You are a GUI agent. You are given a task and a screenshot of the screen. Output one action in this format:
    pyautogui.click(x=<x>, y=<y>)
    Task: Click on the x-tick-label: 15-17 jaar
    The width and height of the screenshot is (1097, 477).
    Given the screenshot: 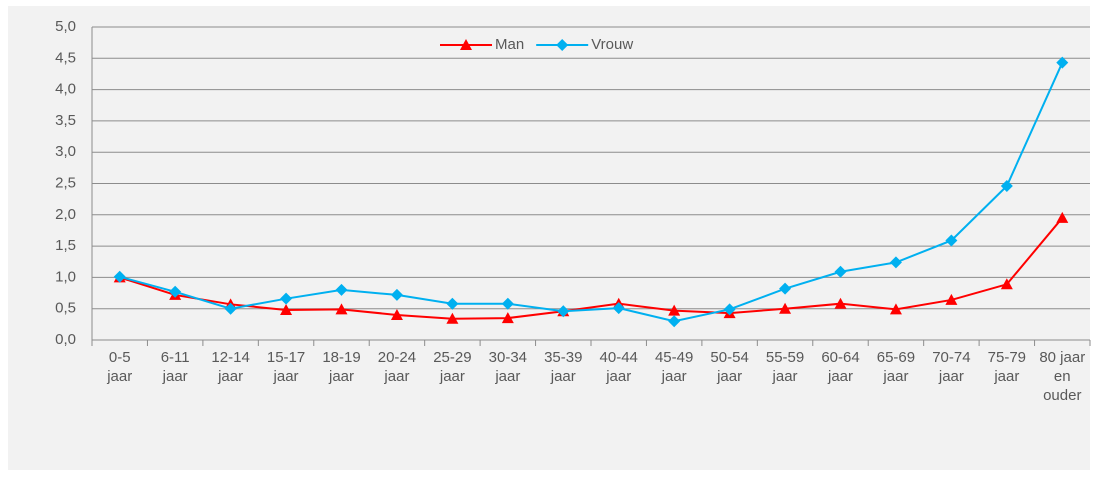 What is the action you would take?
    pyautogui.click(x=286, y=367)
    